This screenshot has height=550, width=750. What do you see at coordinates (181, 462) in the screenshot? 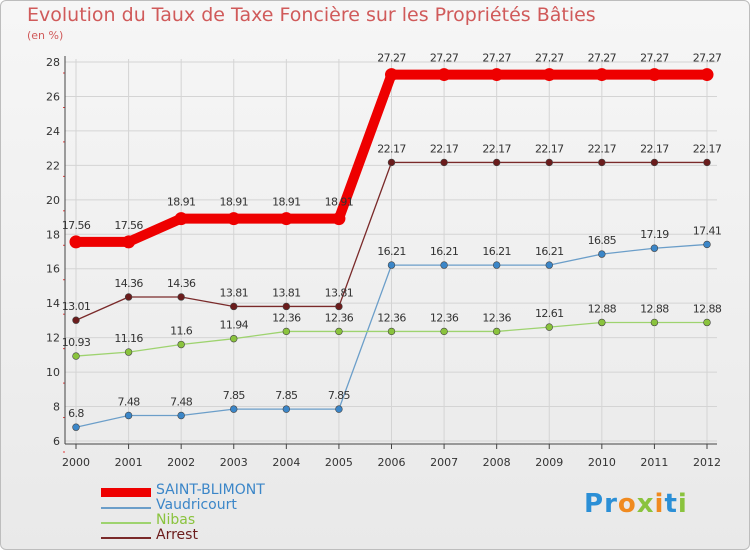
I see `x-tick-label: 2002` at bounding box center [181, 462].